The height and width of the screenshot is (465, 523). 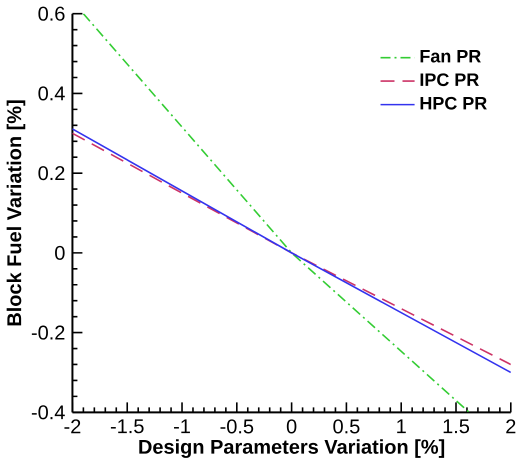 What do you see at coordinates (401, 427) in the screenshot?
I see `x-tick-label: 1` at bounding box center [401, 427].